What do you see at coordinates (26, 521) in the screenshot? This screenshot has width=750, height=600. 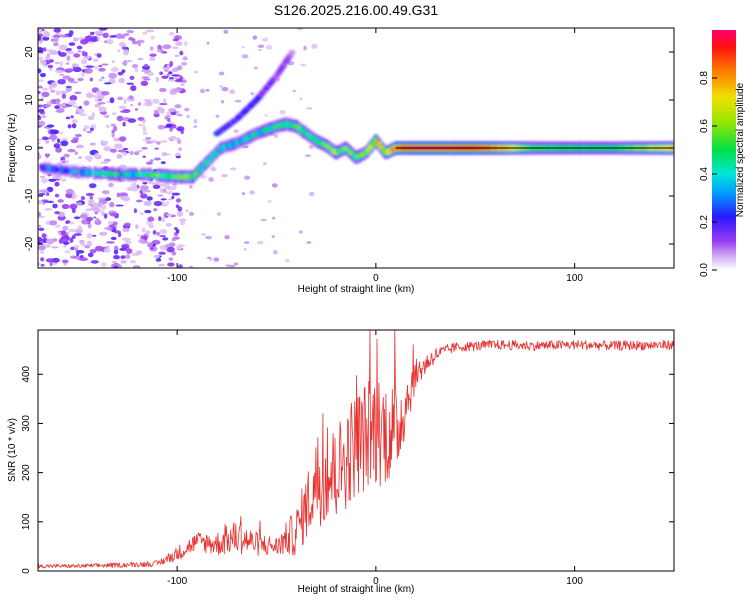 I see `y-tick-label: 100` at bounding box center [26, 521].